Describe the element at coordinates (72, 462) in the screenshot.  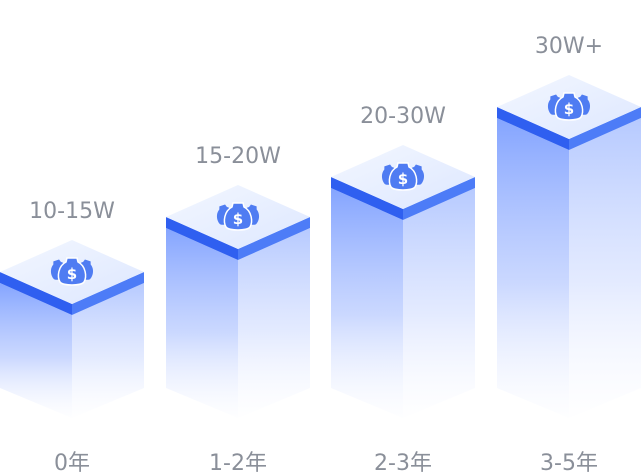
I see `category-label: 0年` at that location.